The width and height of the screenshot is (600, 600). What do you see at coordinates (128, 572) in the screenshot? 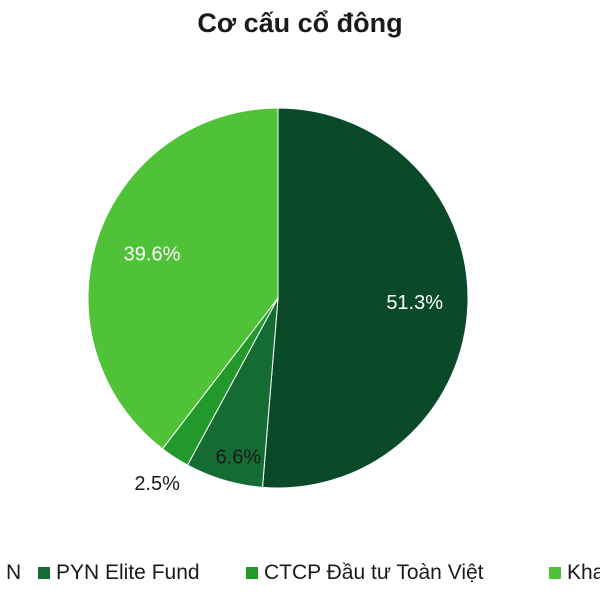
I see `legend-label-pyn-elite-fund: PYN Elite Fund` at bounding box center [128, 572].